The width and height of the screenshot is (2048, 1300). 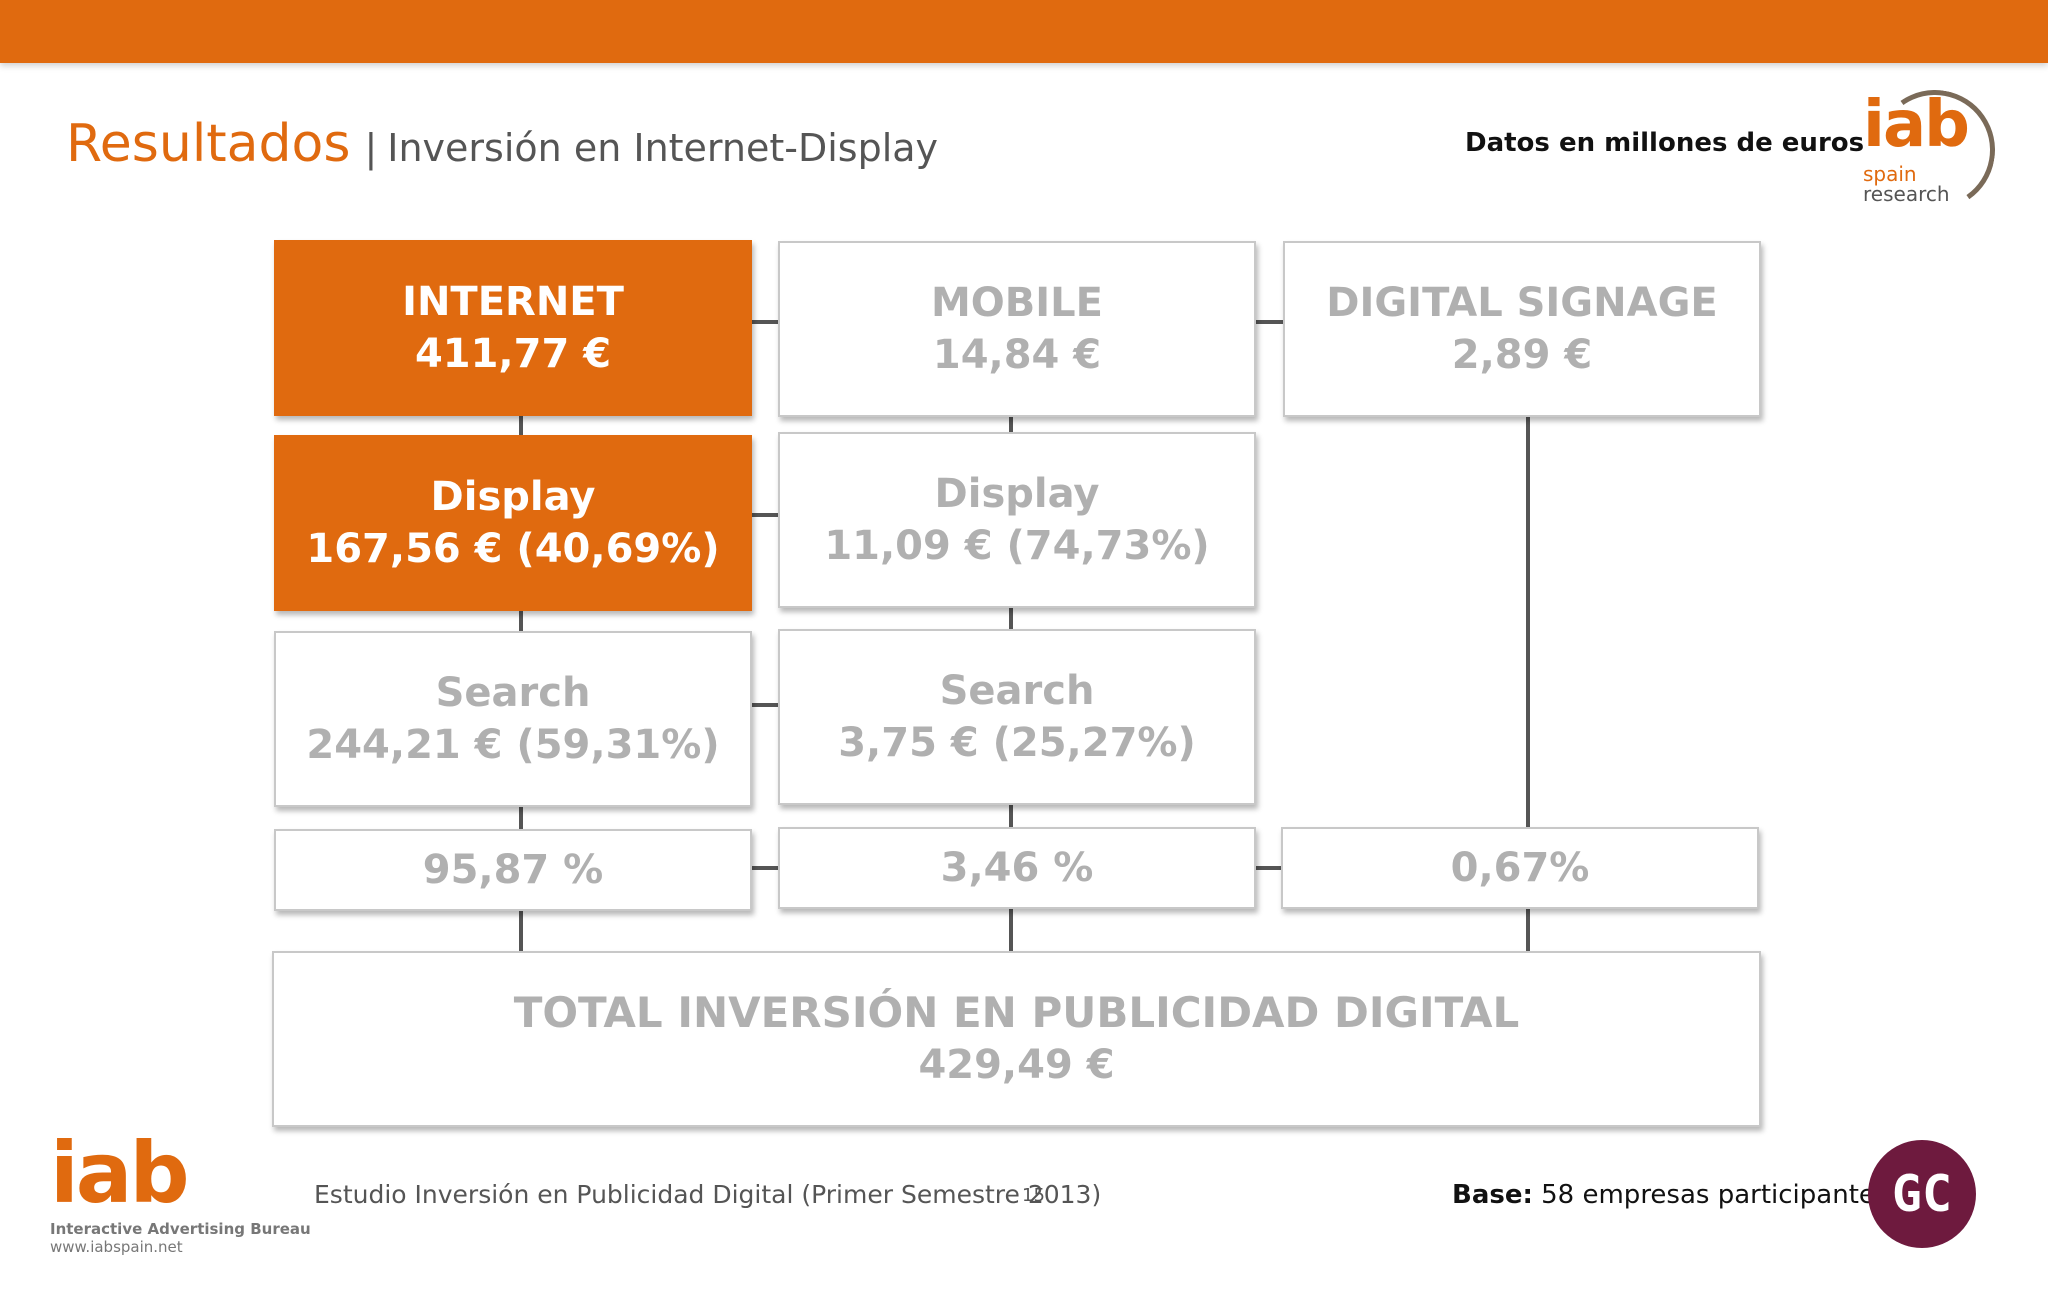 I want to click on mobile-display-box: Display 11,09 € (74,73%), so click(x=1017, y=520).